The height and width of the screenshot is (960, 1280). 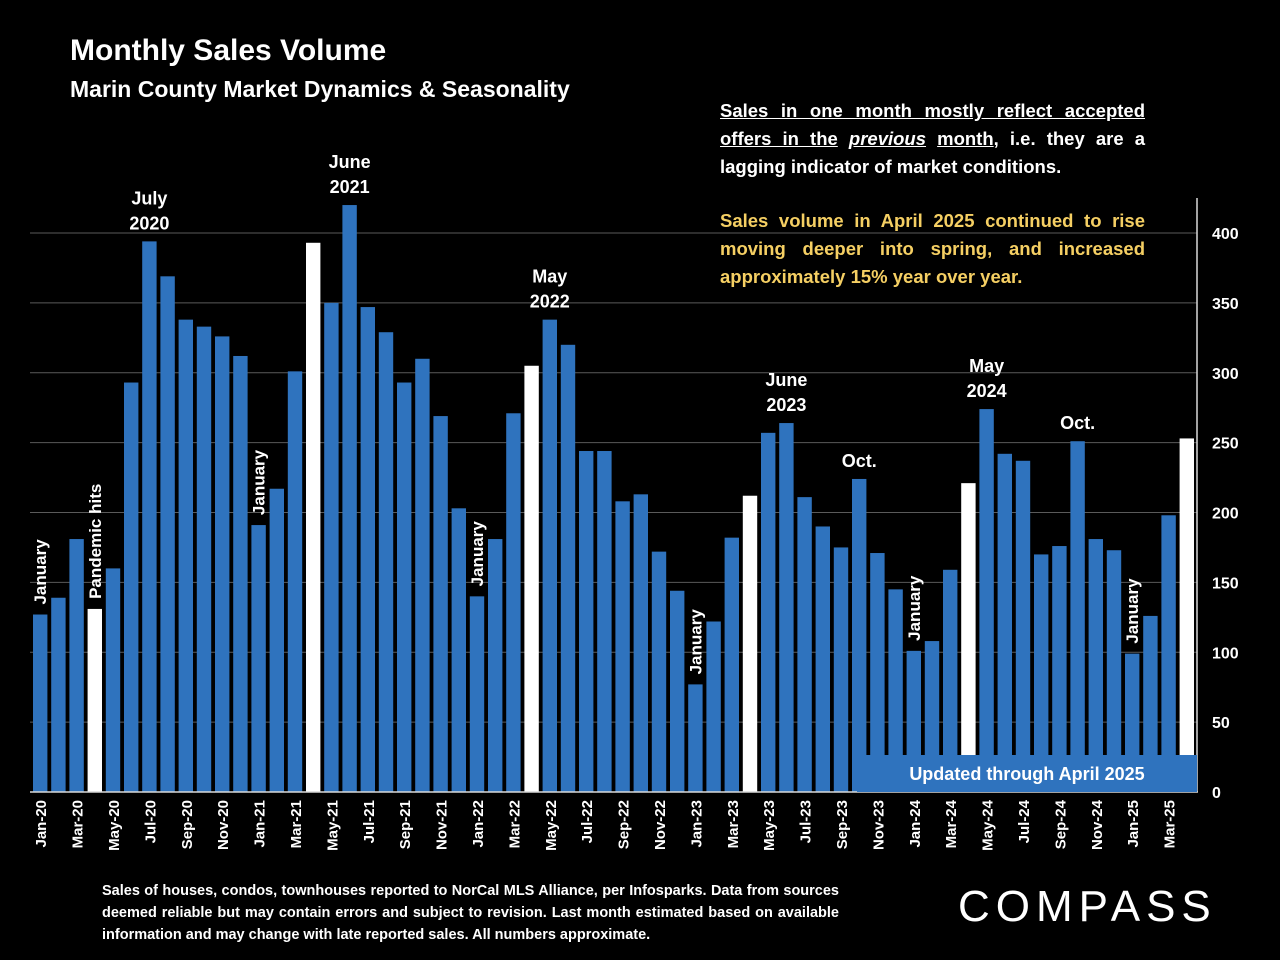 I want to click on x-tick-label: Sep-21, so click(x=405, y=824).